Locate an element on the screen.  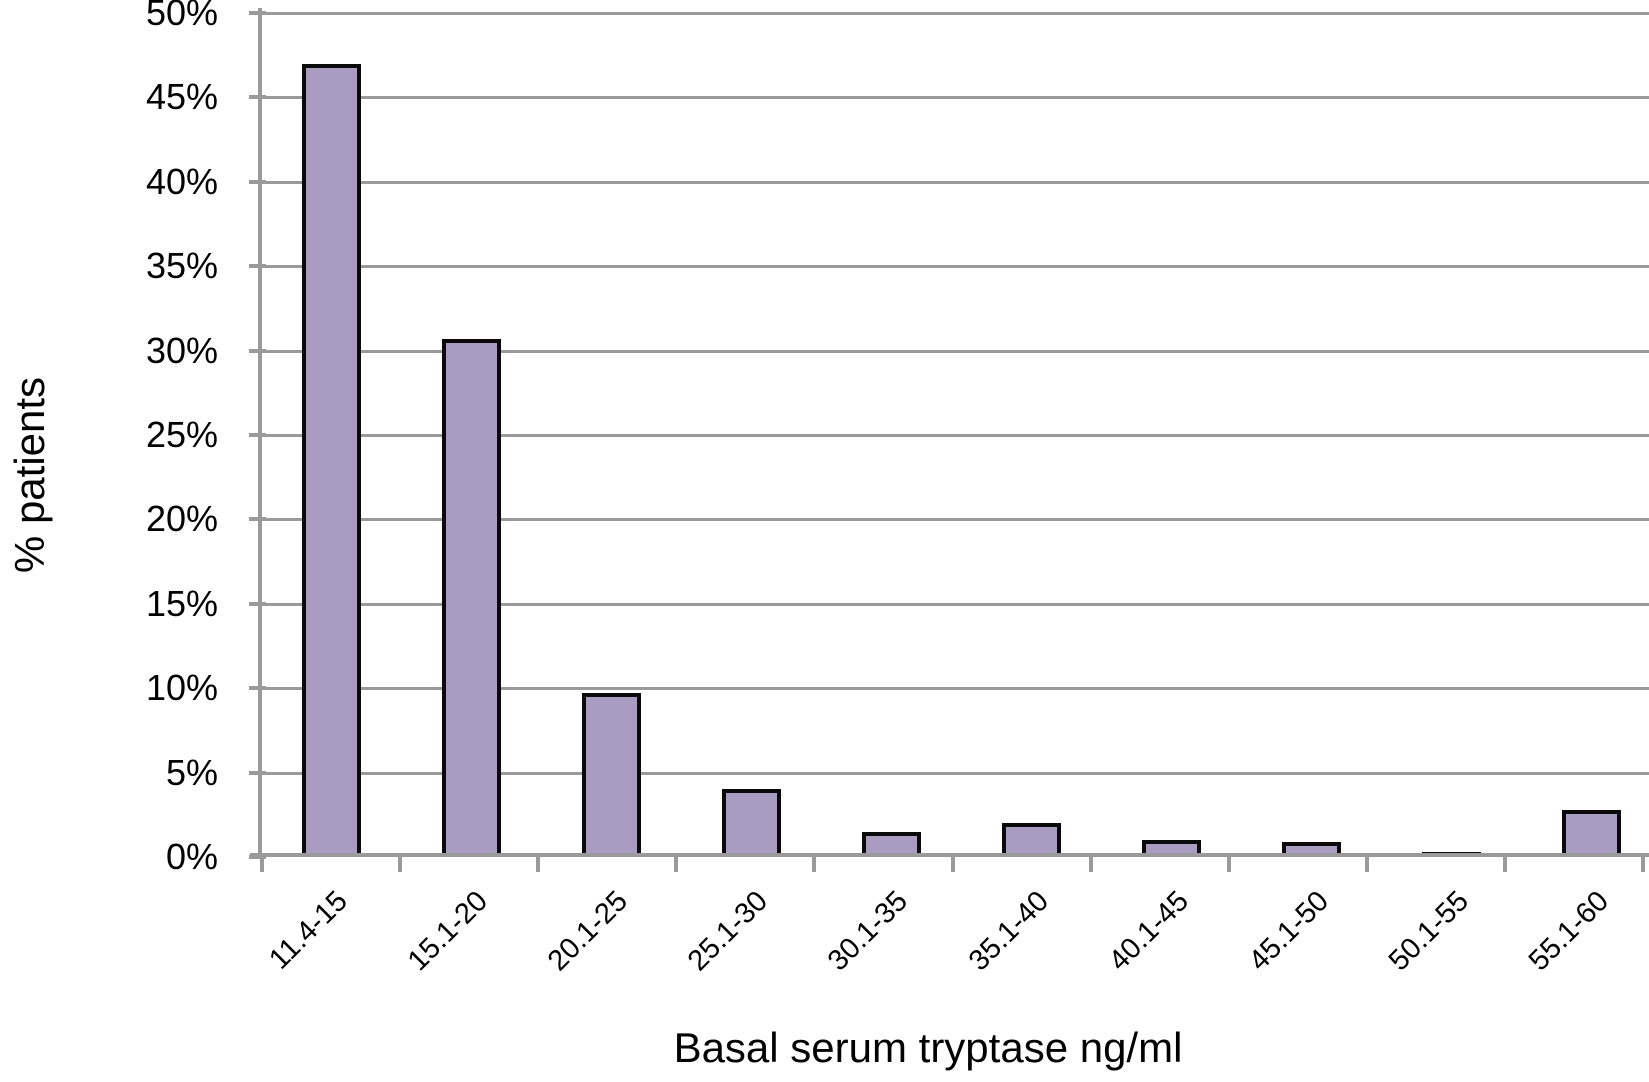
x-tick-label: 15.1-20 is located at coordinates (447, 931).